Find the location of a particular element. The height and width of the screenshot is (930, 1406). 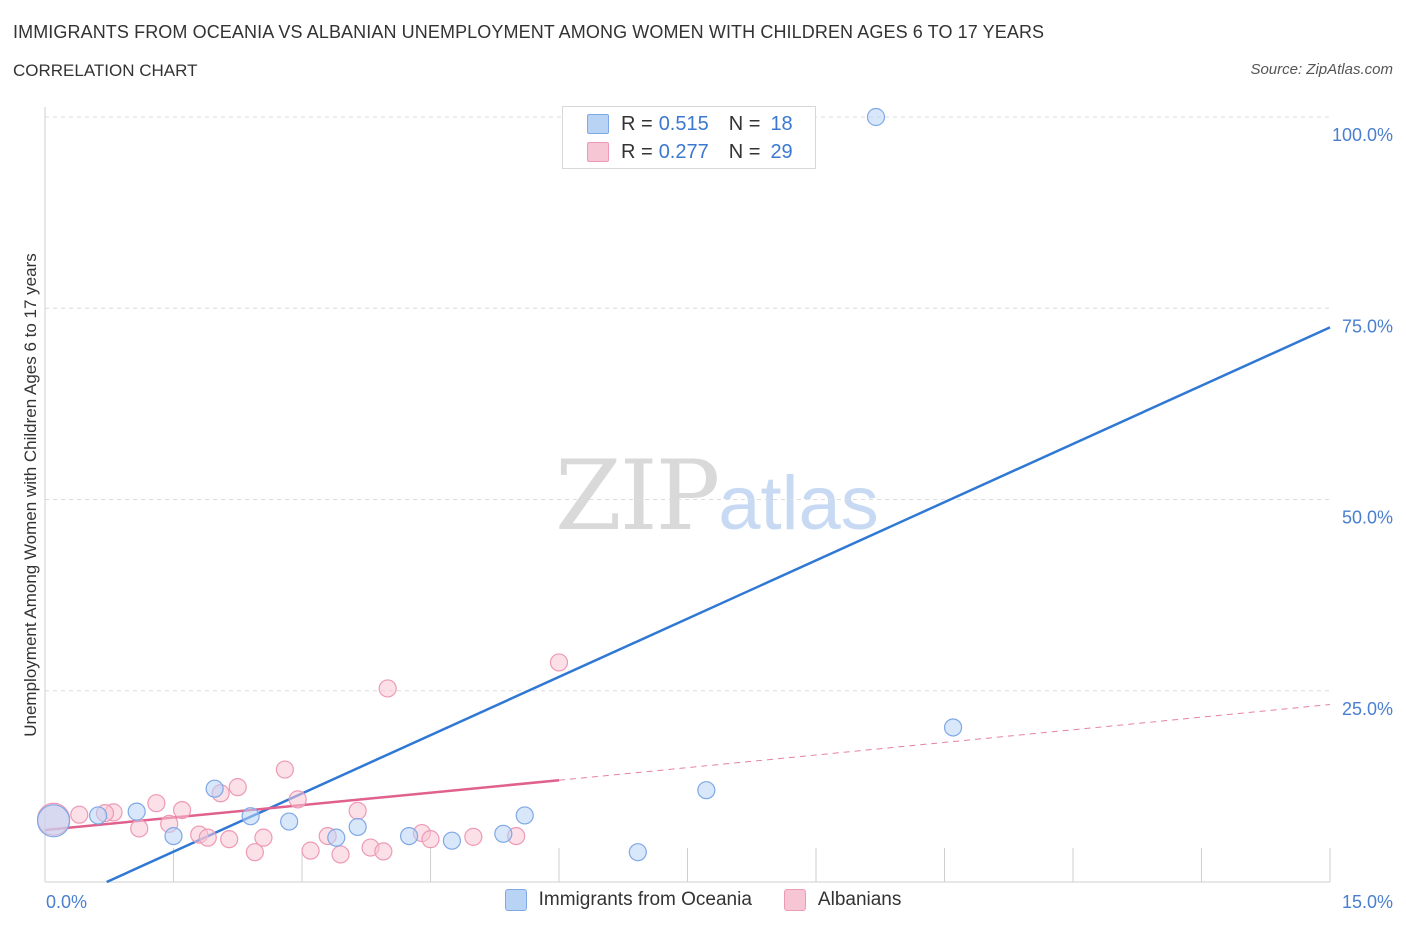

x-tick-label: 0.0% is located at coordinates (66, 902).